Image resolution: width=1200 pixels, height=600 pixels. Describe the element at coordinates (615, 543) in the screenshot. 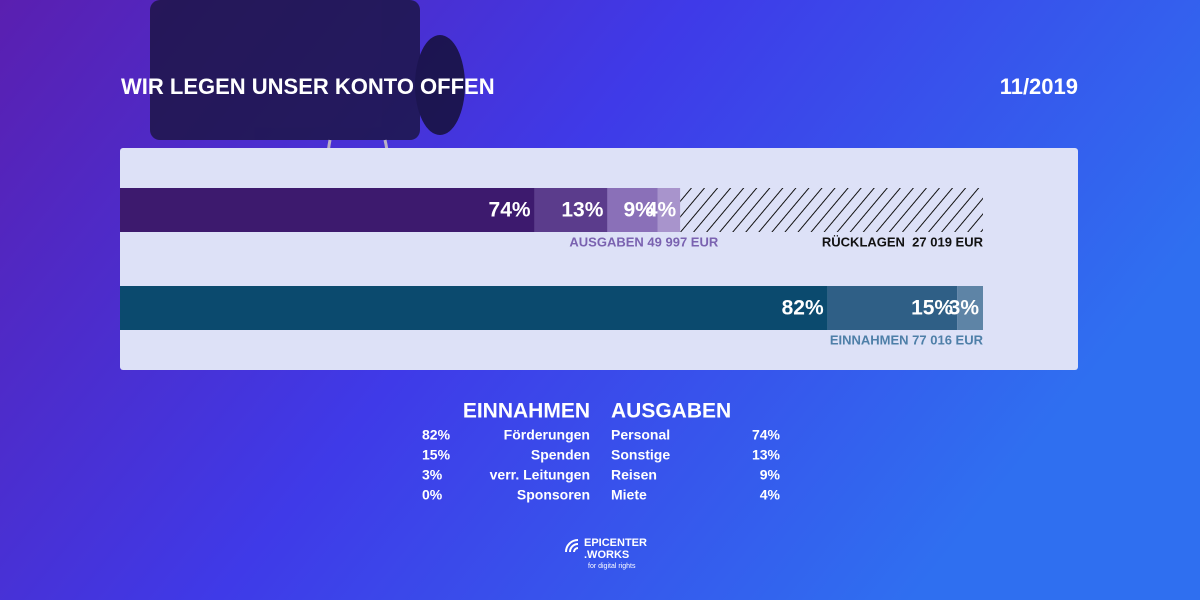

I see `logo-text: EPICENTER` at that location.